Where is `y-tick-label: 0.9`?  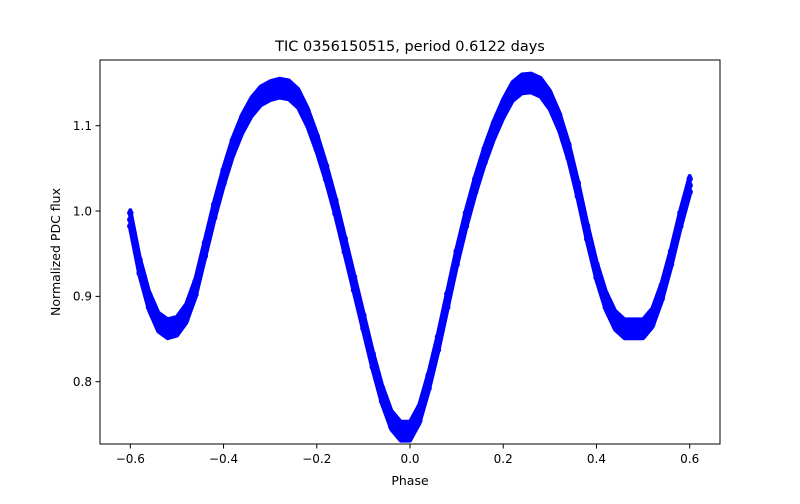
y-tick-label: 0.9 is located at coordinates (82, 297).